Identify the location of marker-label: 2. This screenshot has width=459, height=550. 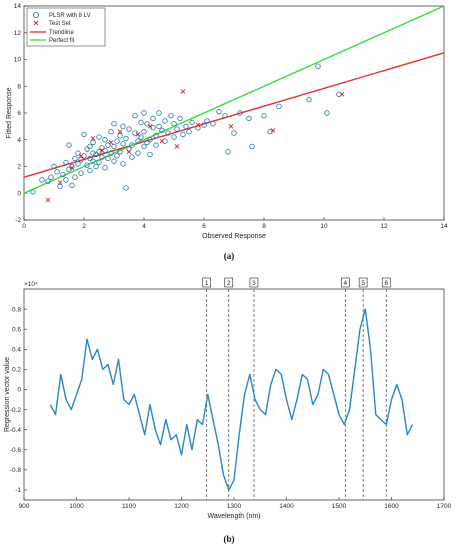
(229, 283).